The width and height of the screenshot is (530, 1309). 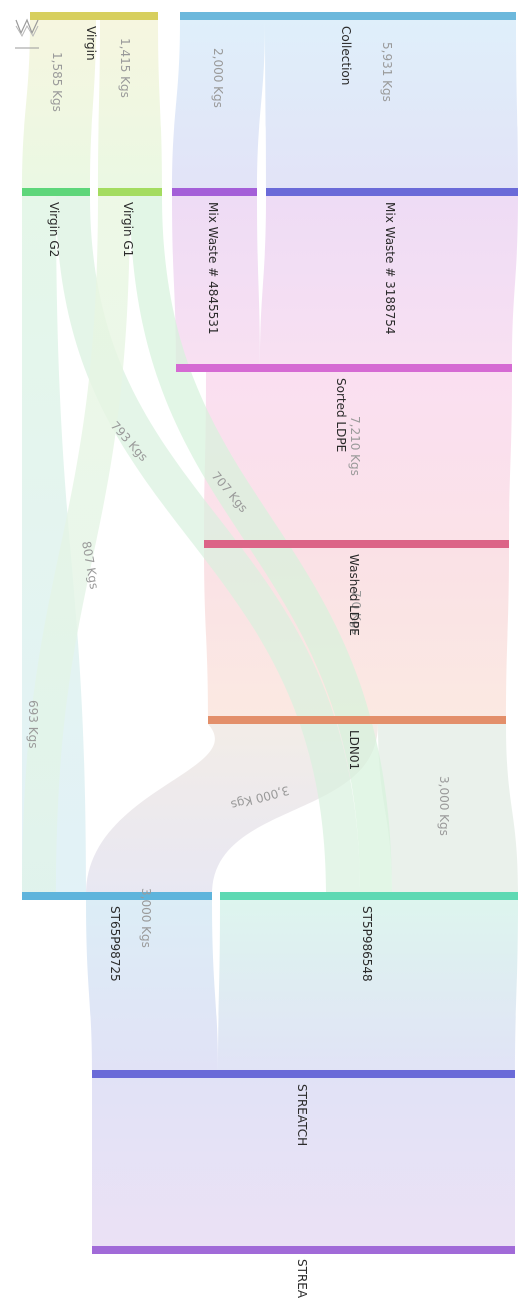 I want to click on flow-ldn01-to-st65, so click(x=232, y=809).